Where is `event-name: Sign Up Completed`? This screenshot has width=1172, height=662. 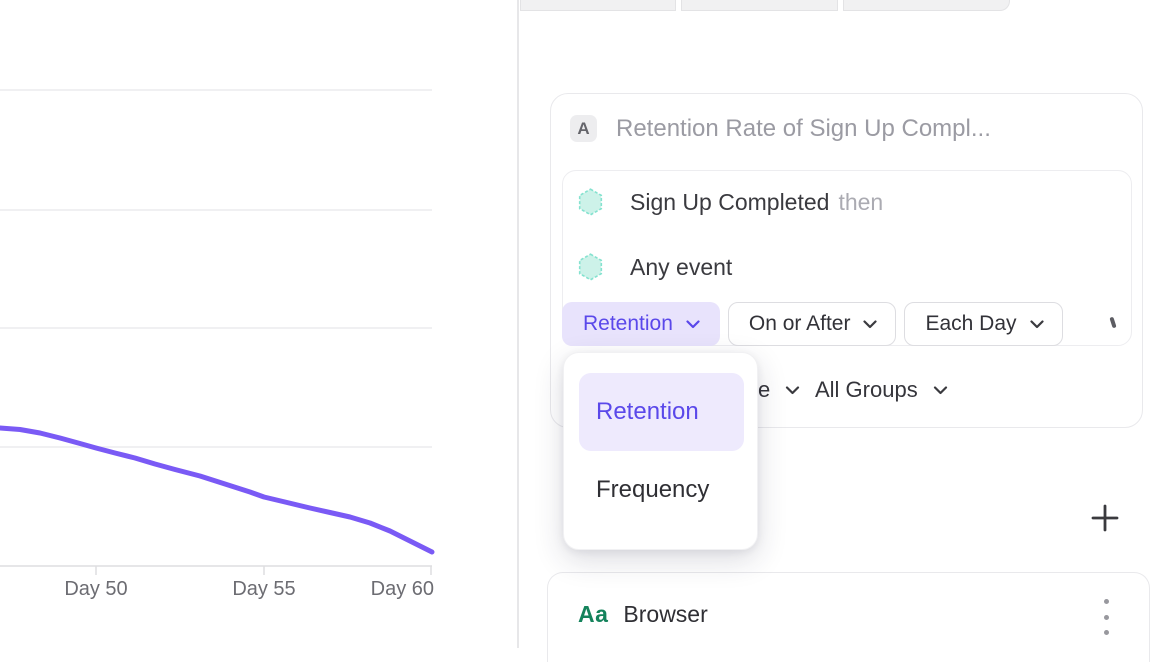
event-name: Sign Up Completed is located at coordinates (730, 201).